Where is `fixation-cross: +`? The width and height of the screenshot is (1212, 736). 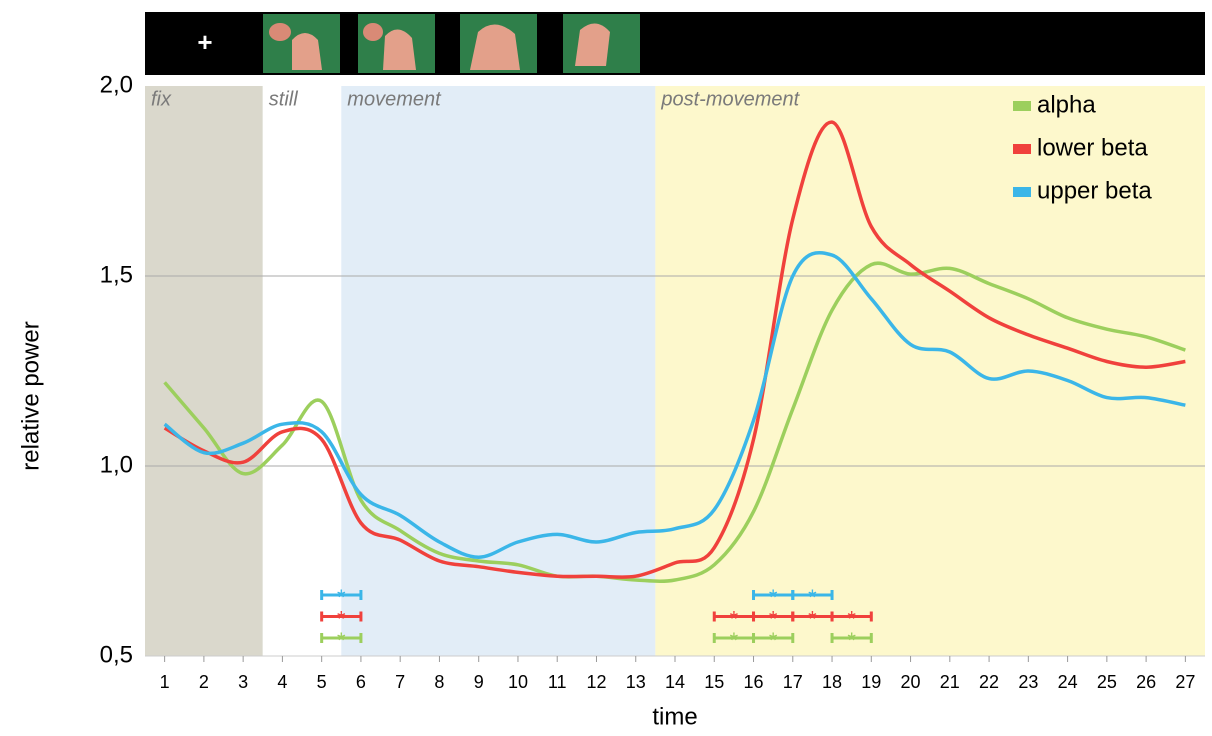
fixation-cross: + is located at coordinates (204, 42).